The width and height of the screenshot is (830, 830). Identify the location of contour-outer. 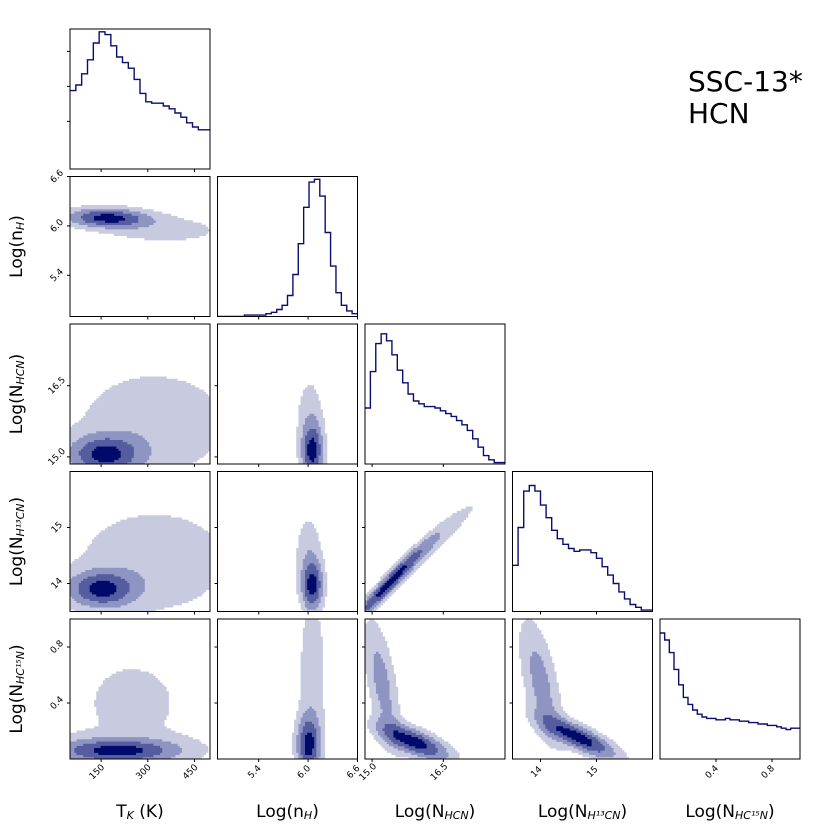
(139, 714).